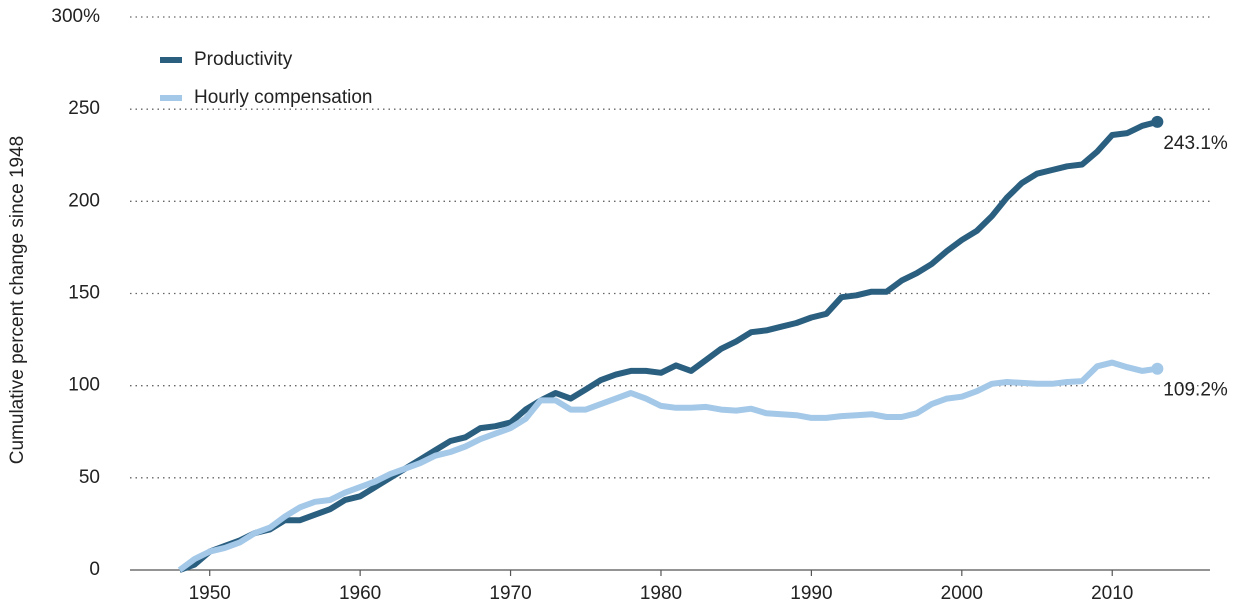  What do you see at coordinates (94, 569) in the screenshot?
I see `y-tick-label: 0` at bounding box center [94, 569].